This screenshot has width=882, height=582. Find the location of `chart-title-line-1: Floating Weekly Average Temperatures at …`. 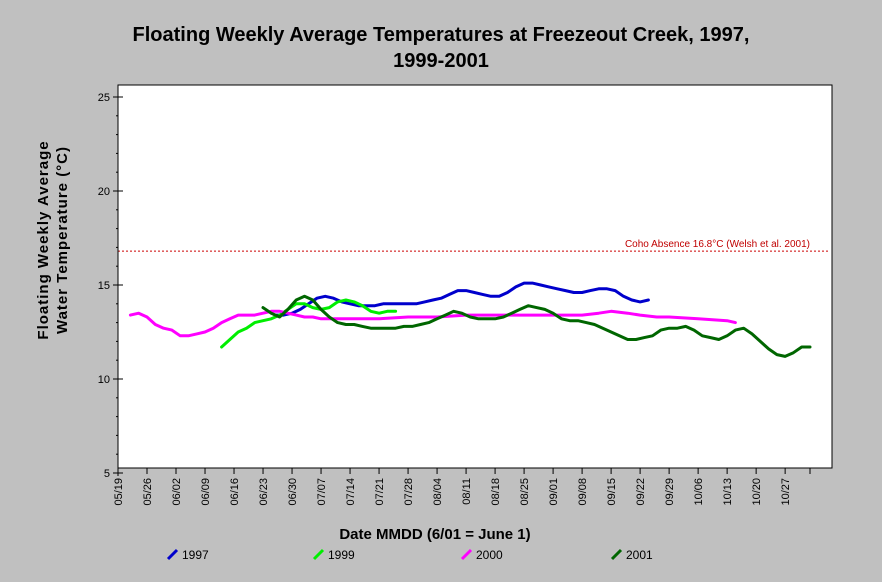

chart-title-line-1: Floating Weekly Average Temperatures at … is located at coordinates (441, 35).